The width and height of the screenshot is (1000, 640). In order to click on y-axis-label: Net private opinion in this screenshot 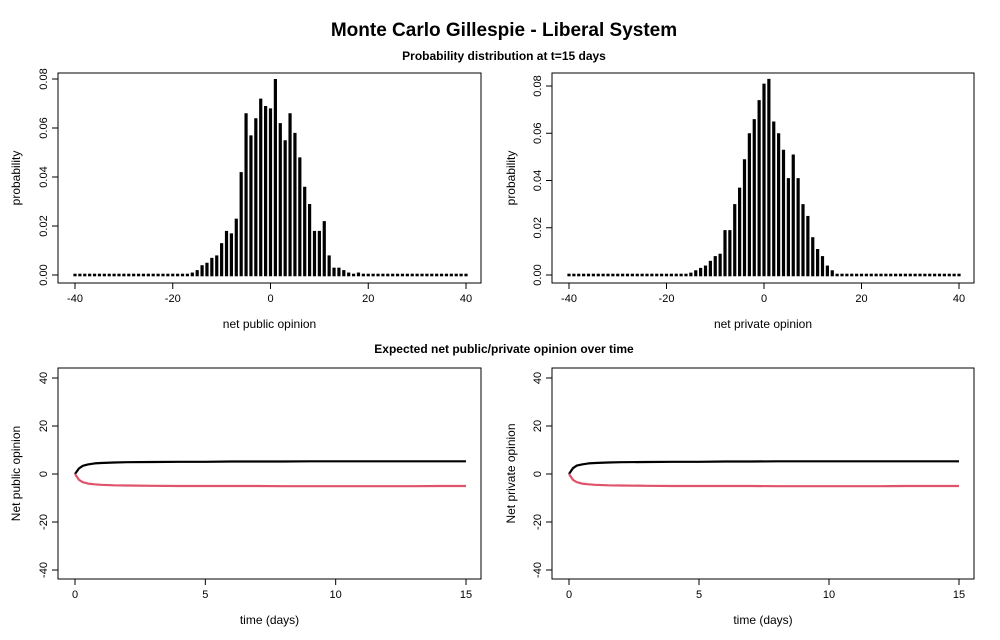, I will do `click(511, 473)`.